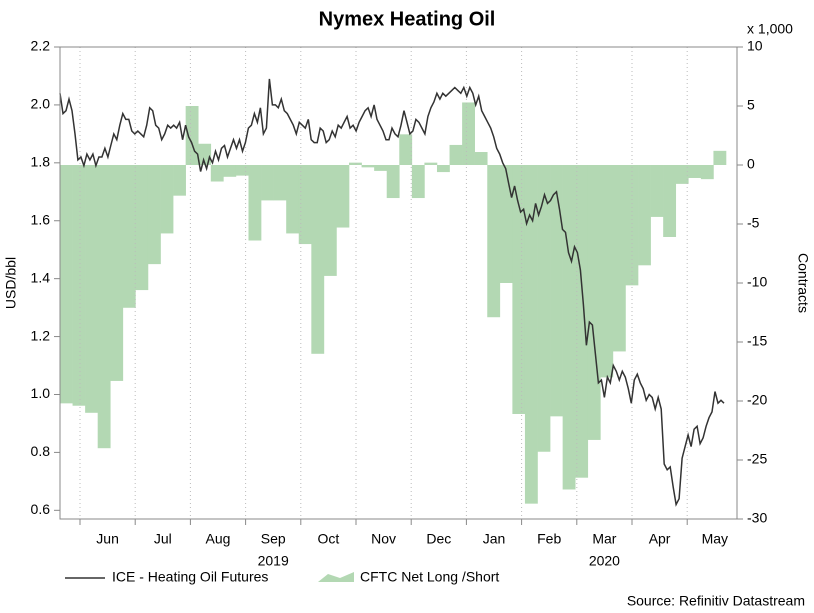  What do you see at coordinates (41, 277) in the screenshot?
I see `y-tick-label: 1.4` at bounding box center [41, 277].